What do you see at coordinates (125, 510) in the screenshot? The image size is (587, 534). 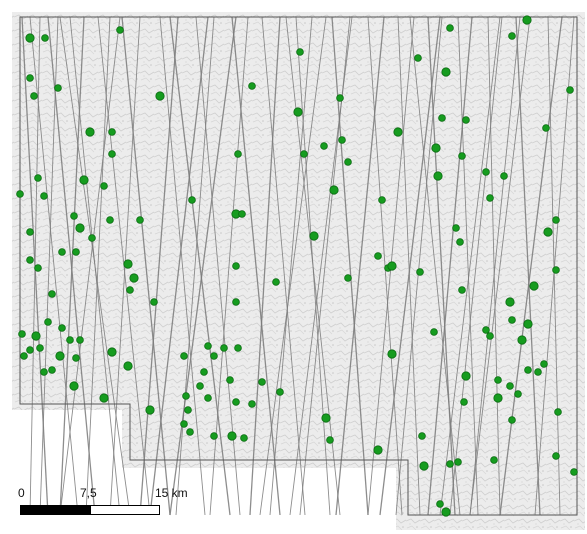 I see `scale-segment-white` at bounding box center [125, 510].